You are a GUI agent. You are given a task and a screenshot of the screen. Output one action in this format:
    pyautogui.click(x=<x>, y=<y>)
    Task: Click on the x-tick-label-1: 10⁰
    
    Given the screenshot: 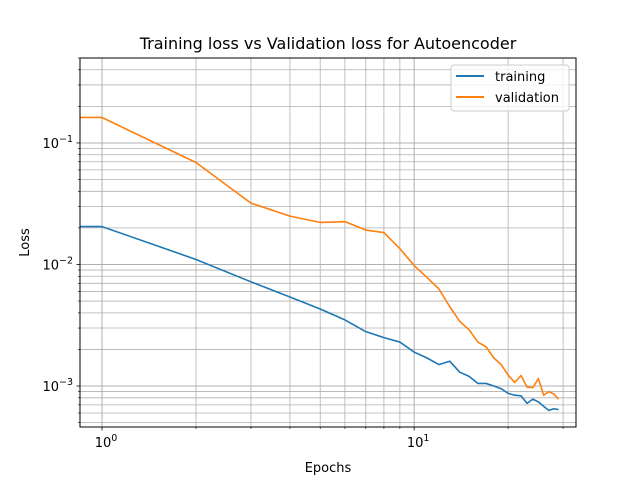 What is the action you would take?
    pyautogui.click(x=106, y=442)
    